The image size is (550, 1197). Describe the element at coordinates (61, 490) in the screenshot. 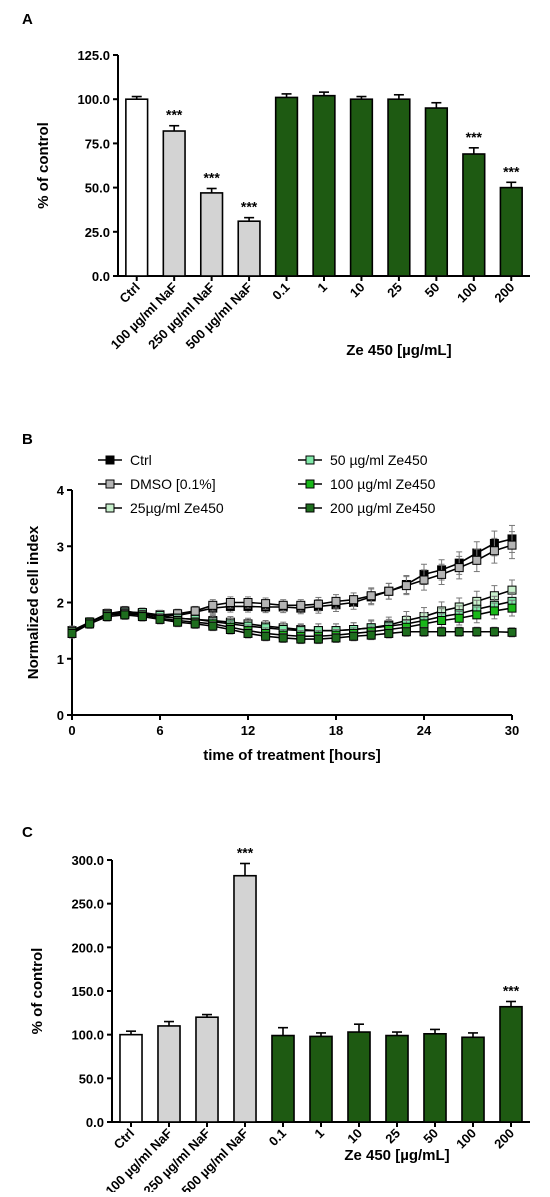

I see `y-tick-label: 4` at that location.